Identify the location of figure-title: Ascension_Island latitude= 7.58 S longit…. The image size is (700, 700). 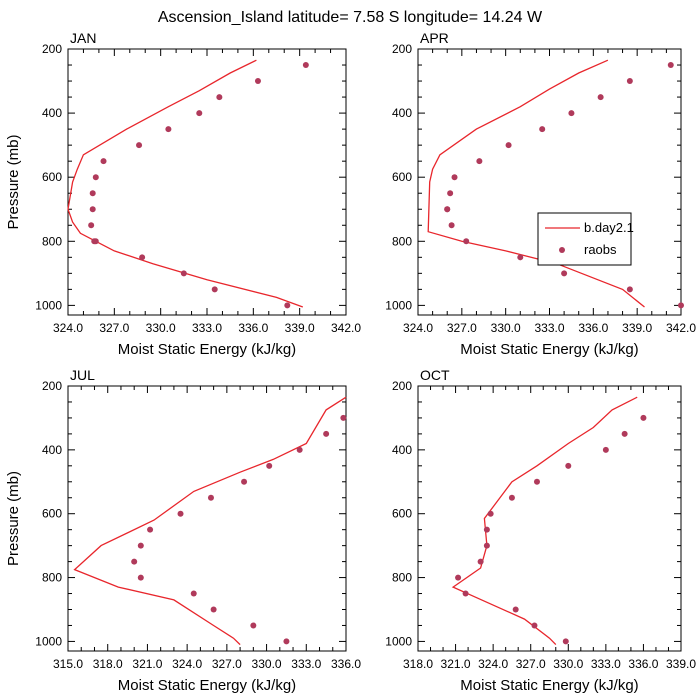
(350, 17).